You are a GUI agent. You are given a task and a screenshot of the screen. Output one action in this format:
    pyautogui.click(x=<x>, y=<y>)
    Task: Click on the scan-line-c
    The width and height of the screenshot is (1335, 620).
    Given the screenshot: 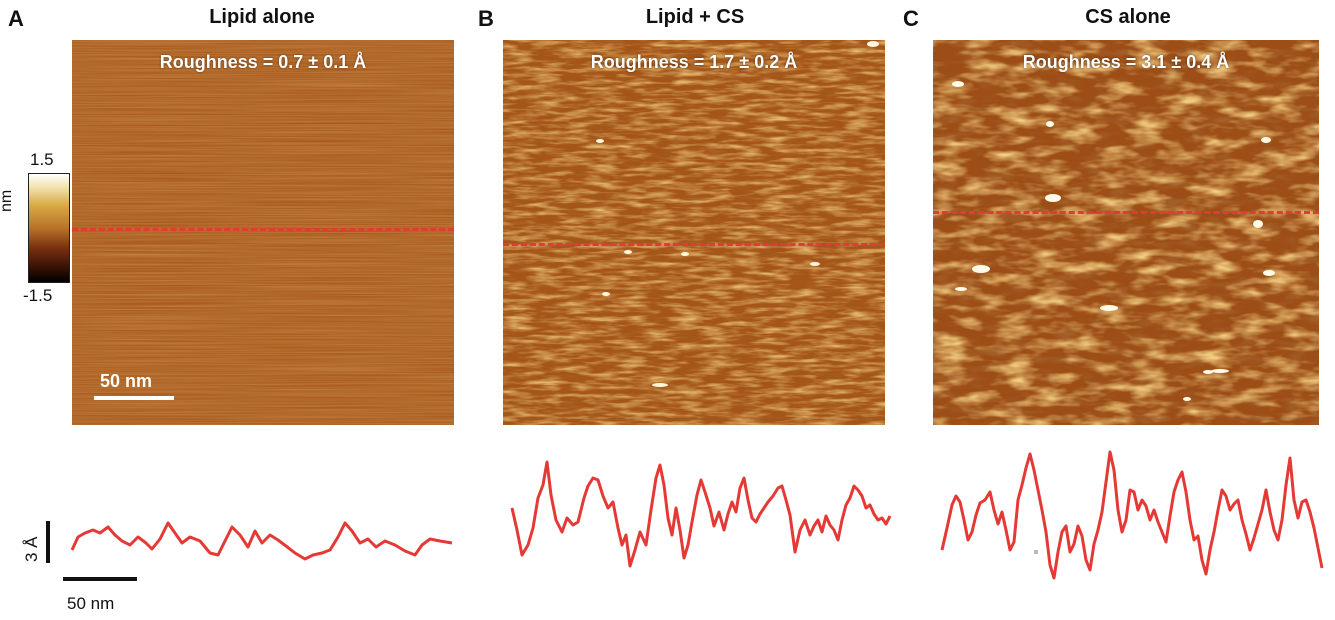 What is the action you would take?
    pyautogui.click(x=1126, y=212)
    